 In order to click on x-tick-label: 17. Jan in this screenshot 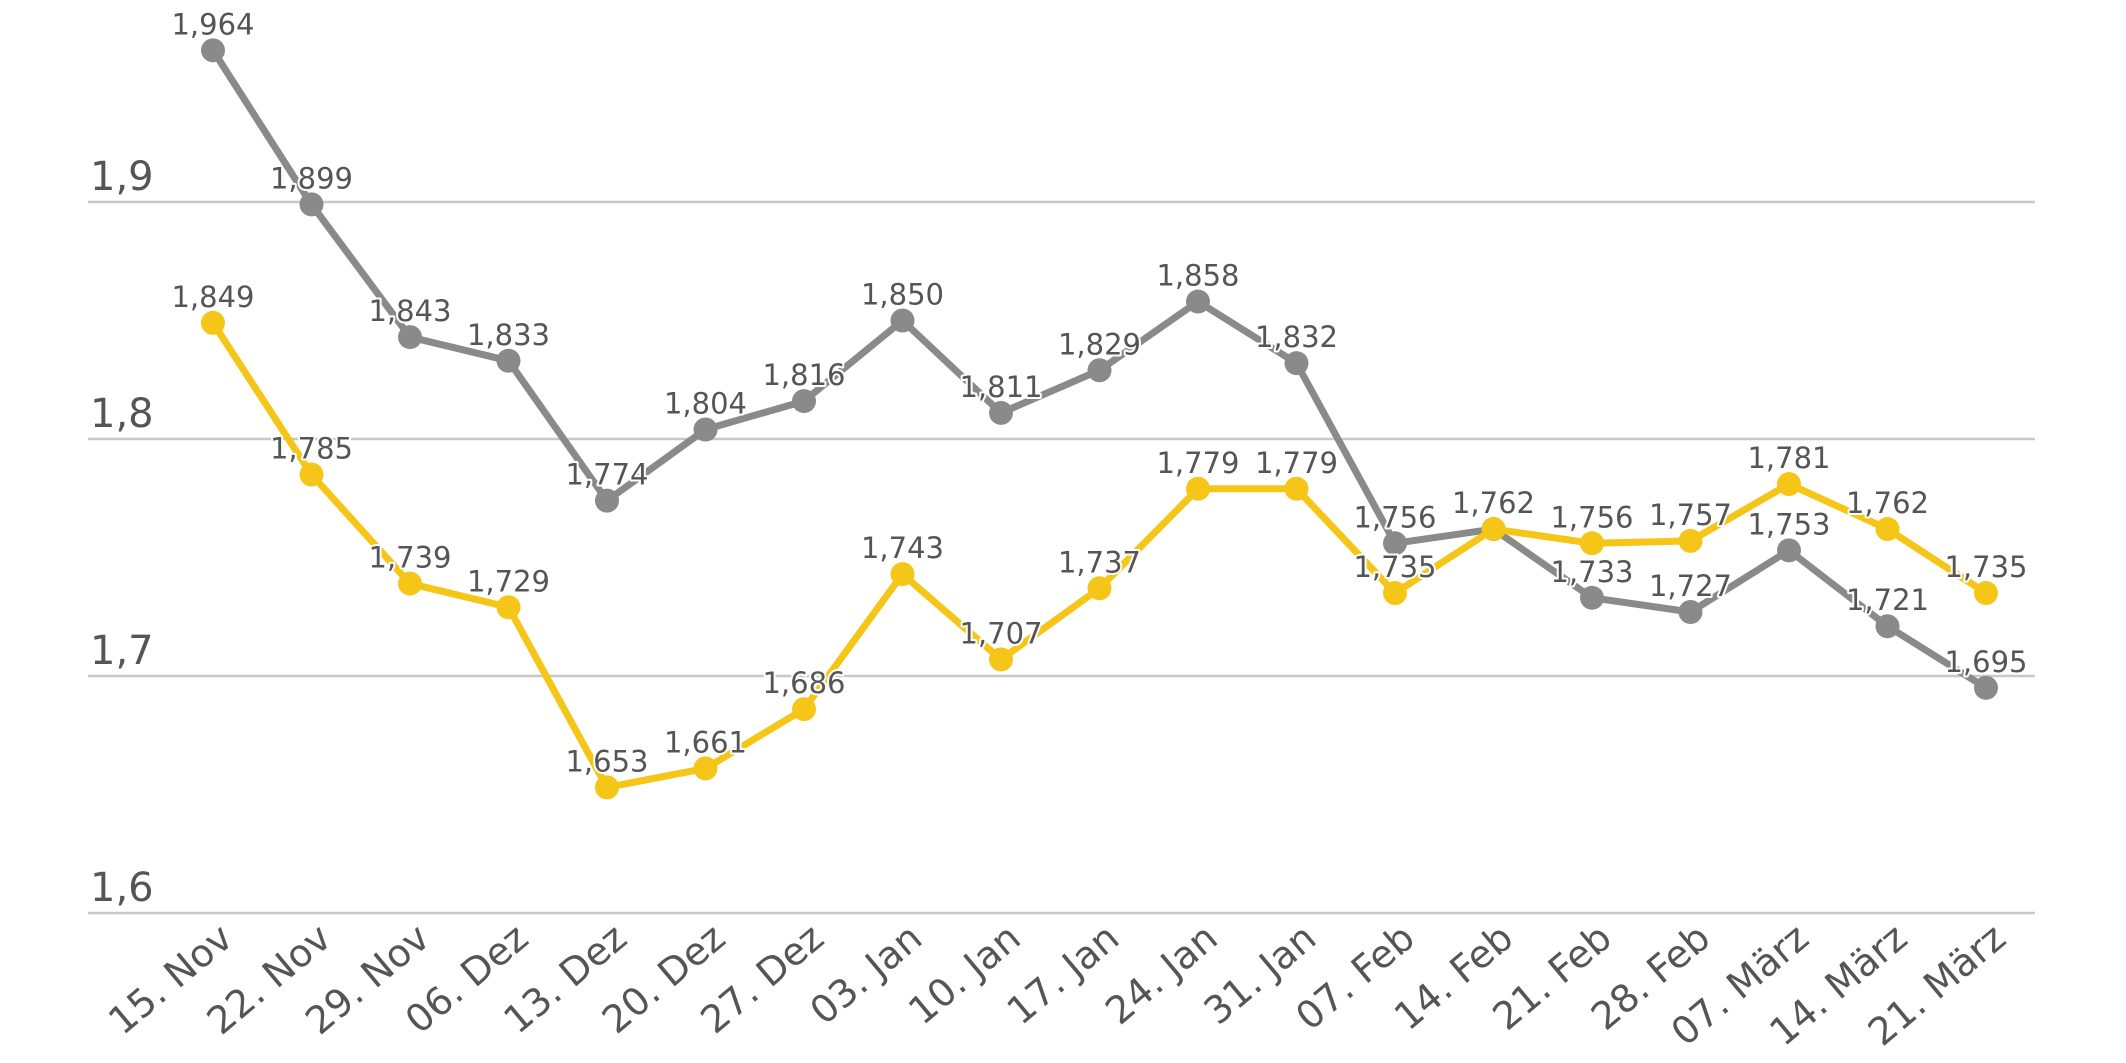, I will do `click(1063, 974)`.